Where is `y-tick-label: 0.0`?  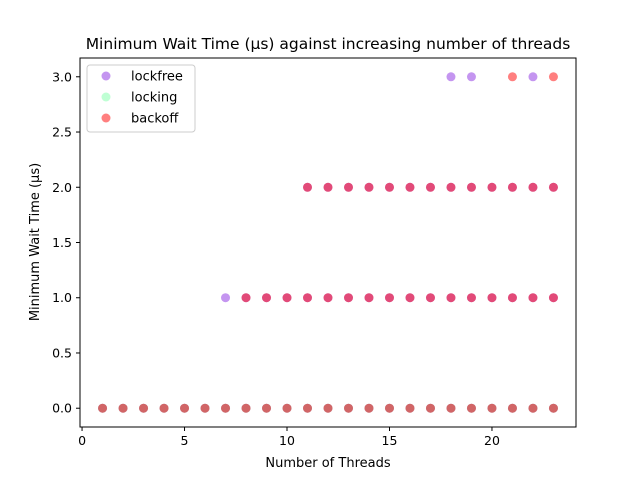 y-tick-label: 0.0 is located at coordinates (62, 408).